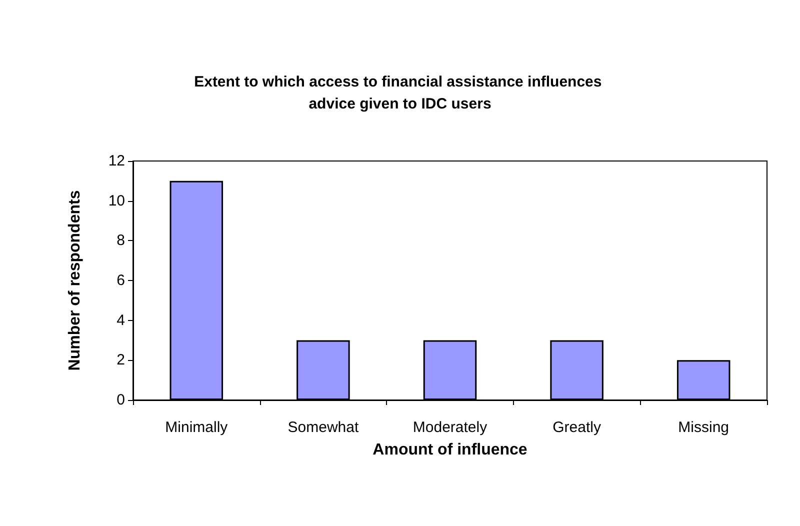 The height and width of the screenshot is (526, 800). What do you see at coordinates (75, 280) in the screenshot?
I see `y-axis-title: Number of respondents` at bounding box center [75, 280].